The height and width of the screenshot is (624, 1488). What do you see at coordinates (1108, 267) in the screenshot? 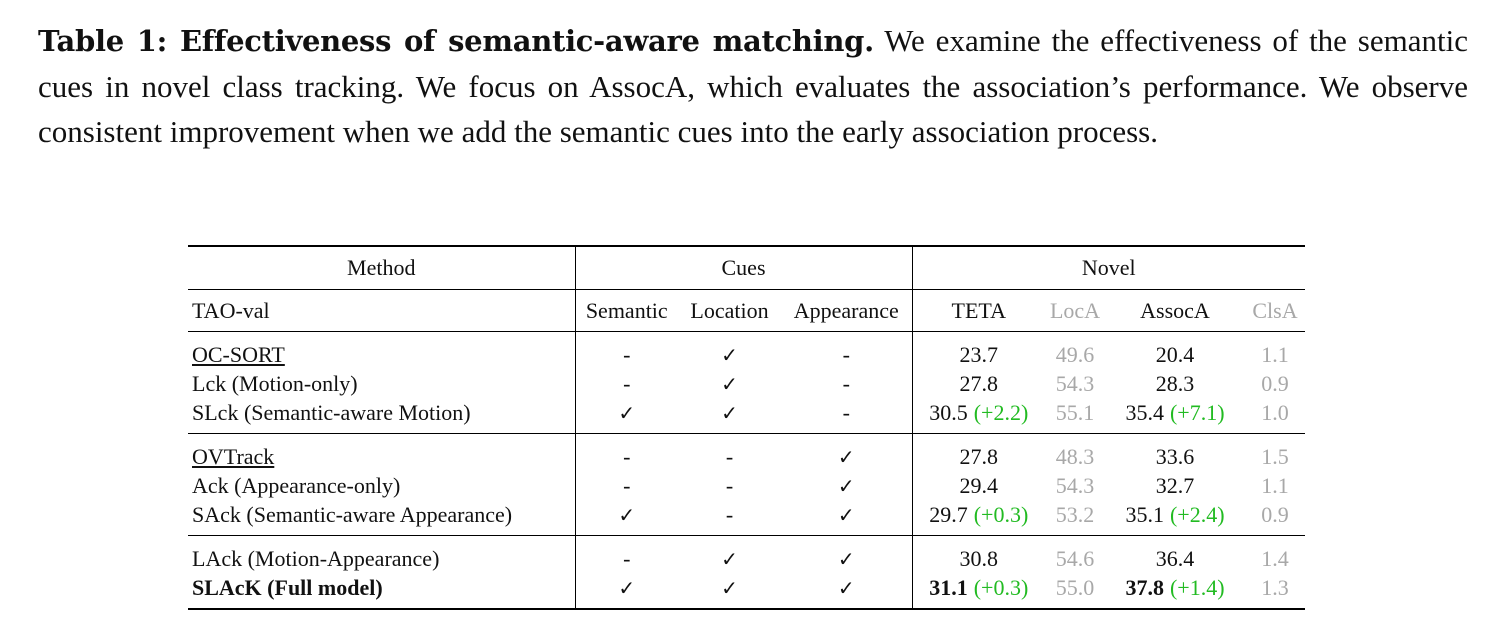
I see `header-novel: Novel` at bounding box center [1108, 267].